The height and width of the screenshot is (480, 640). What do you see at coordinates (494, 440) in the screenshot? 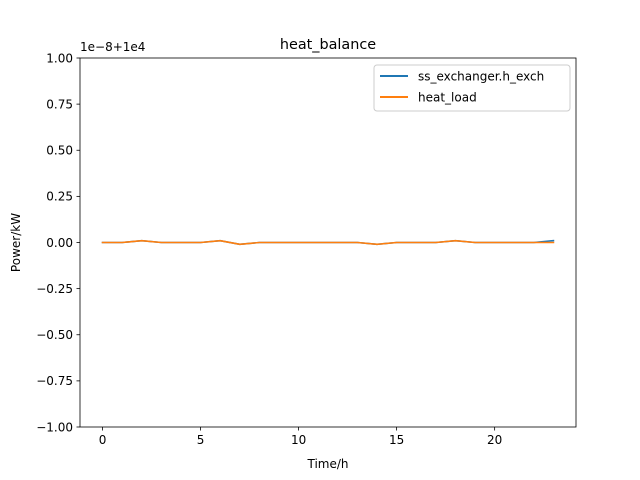
I see `x-tick-label: 20` at bounding box center [494, 440].